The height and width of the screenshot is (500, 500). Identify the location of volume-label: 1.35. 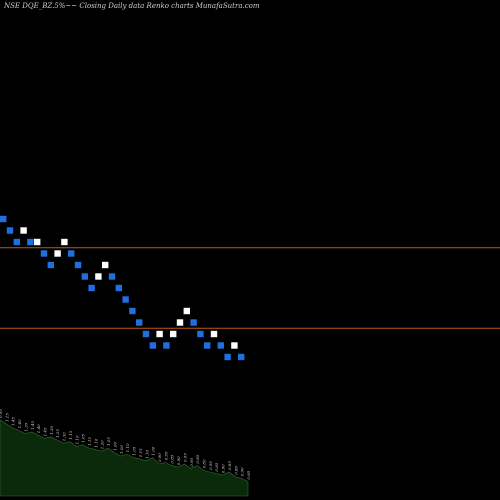
(25, 426).